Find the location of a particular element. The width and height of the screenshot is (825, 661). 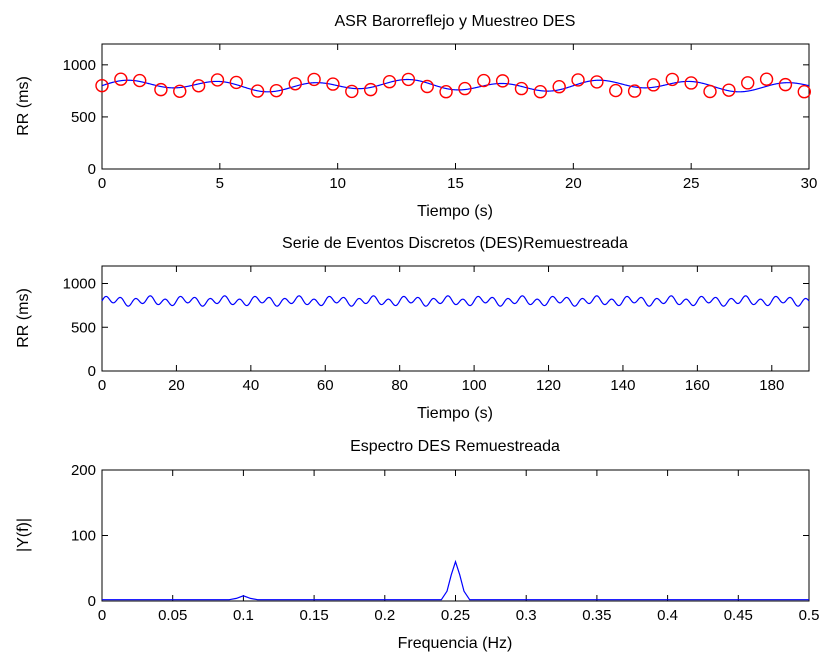

x-tick-label: 25 is located at coordinates (691, 183).